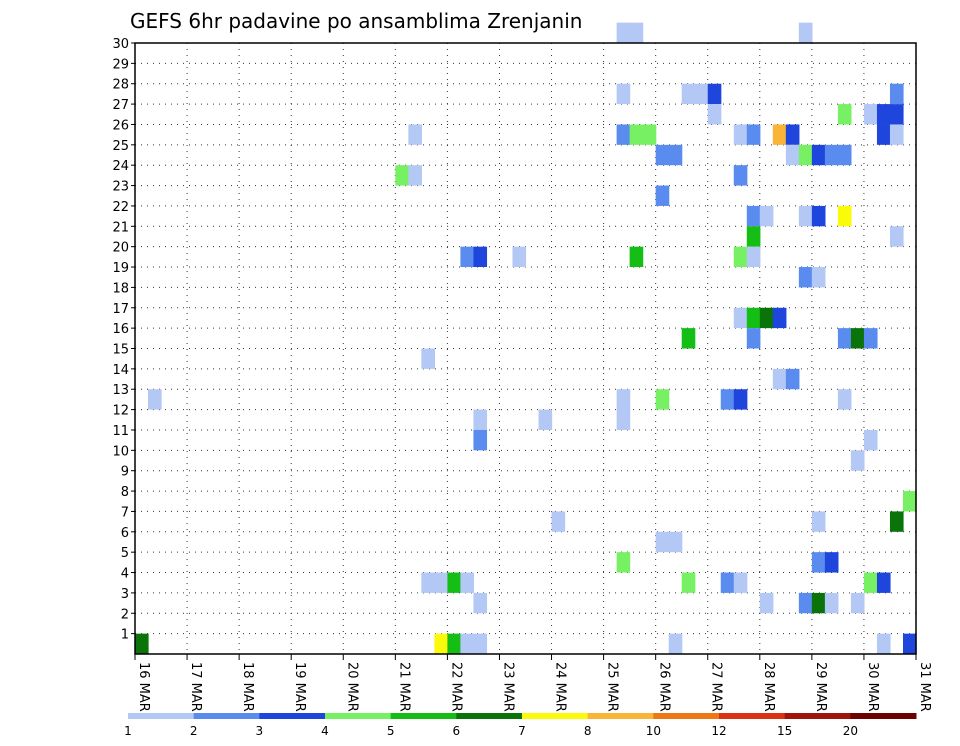  Describe the element at coordinates (120, 329) in the screenshot. I see `y-tick-label: 16` at that location.